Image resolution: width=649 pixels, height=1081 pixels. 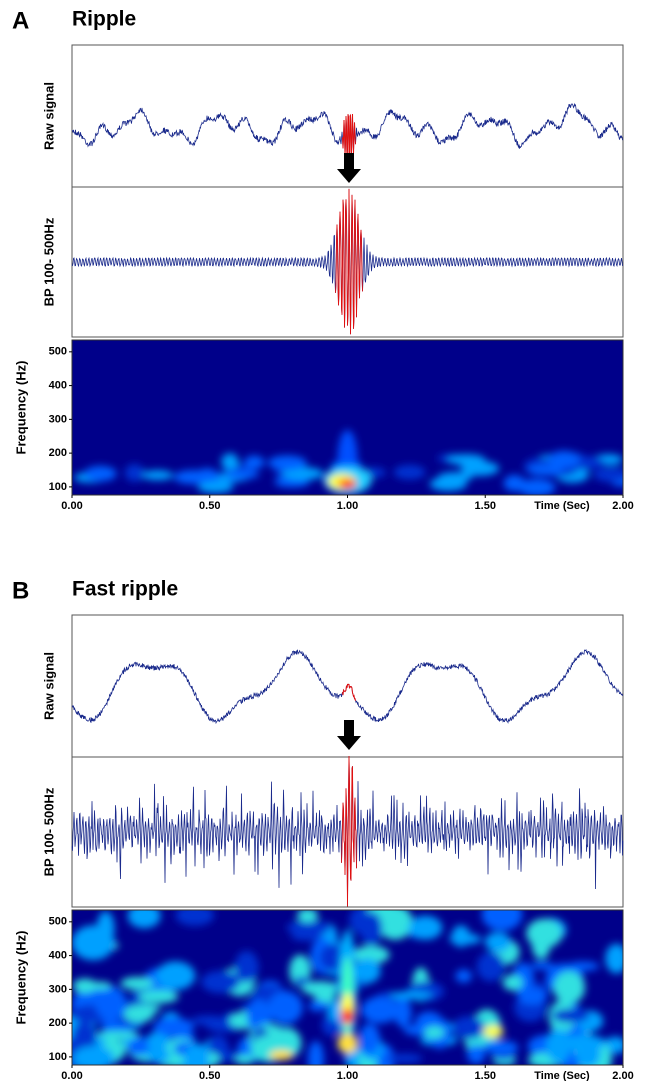 I want to click on raw-event, so click(x=349, y=692).